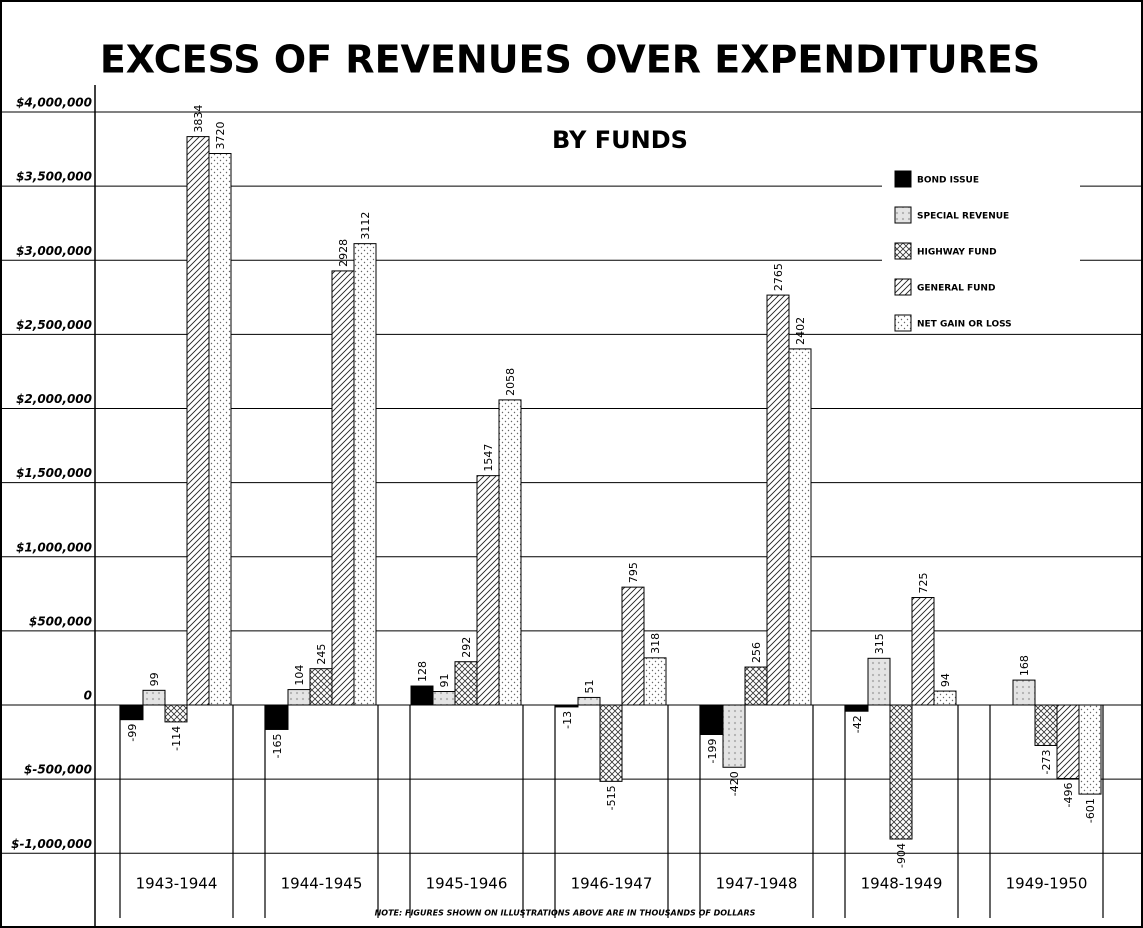 The height and width of the screenshot is (928, 1143). Describe the element at coordinates (54, 251) in the screenshot. I see `y-tick-label: $3,000,000` at that location.